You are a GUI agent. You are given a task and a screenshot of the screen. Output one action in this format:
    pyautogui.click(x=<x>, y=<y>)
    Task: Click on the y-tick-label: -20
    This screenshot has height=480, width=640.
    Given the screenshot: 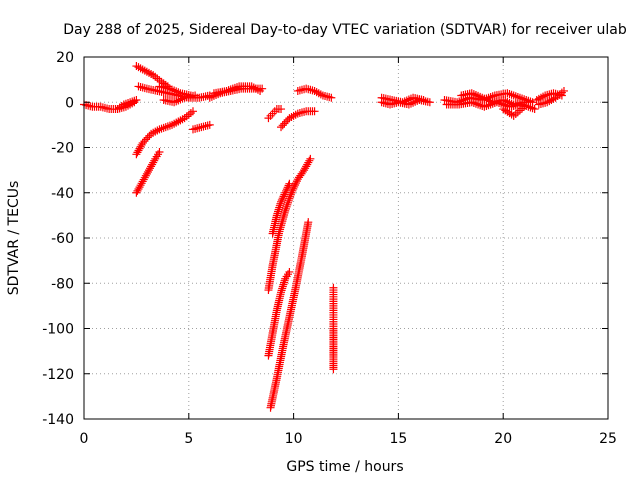 What is the action you would take?
    pyautogui.click(x=62, y=149)
    